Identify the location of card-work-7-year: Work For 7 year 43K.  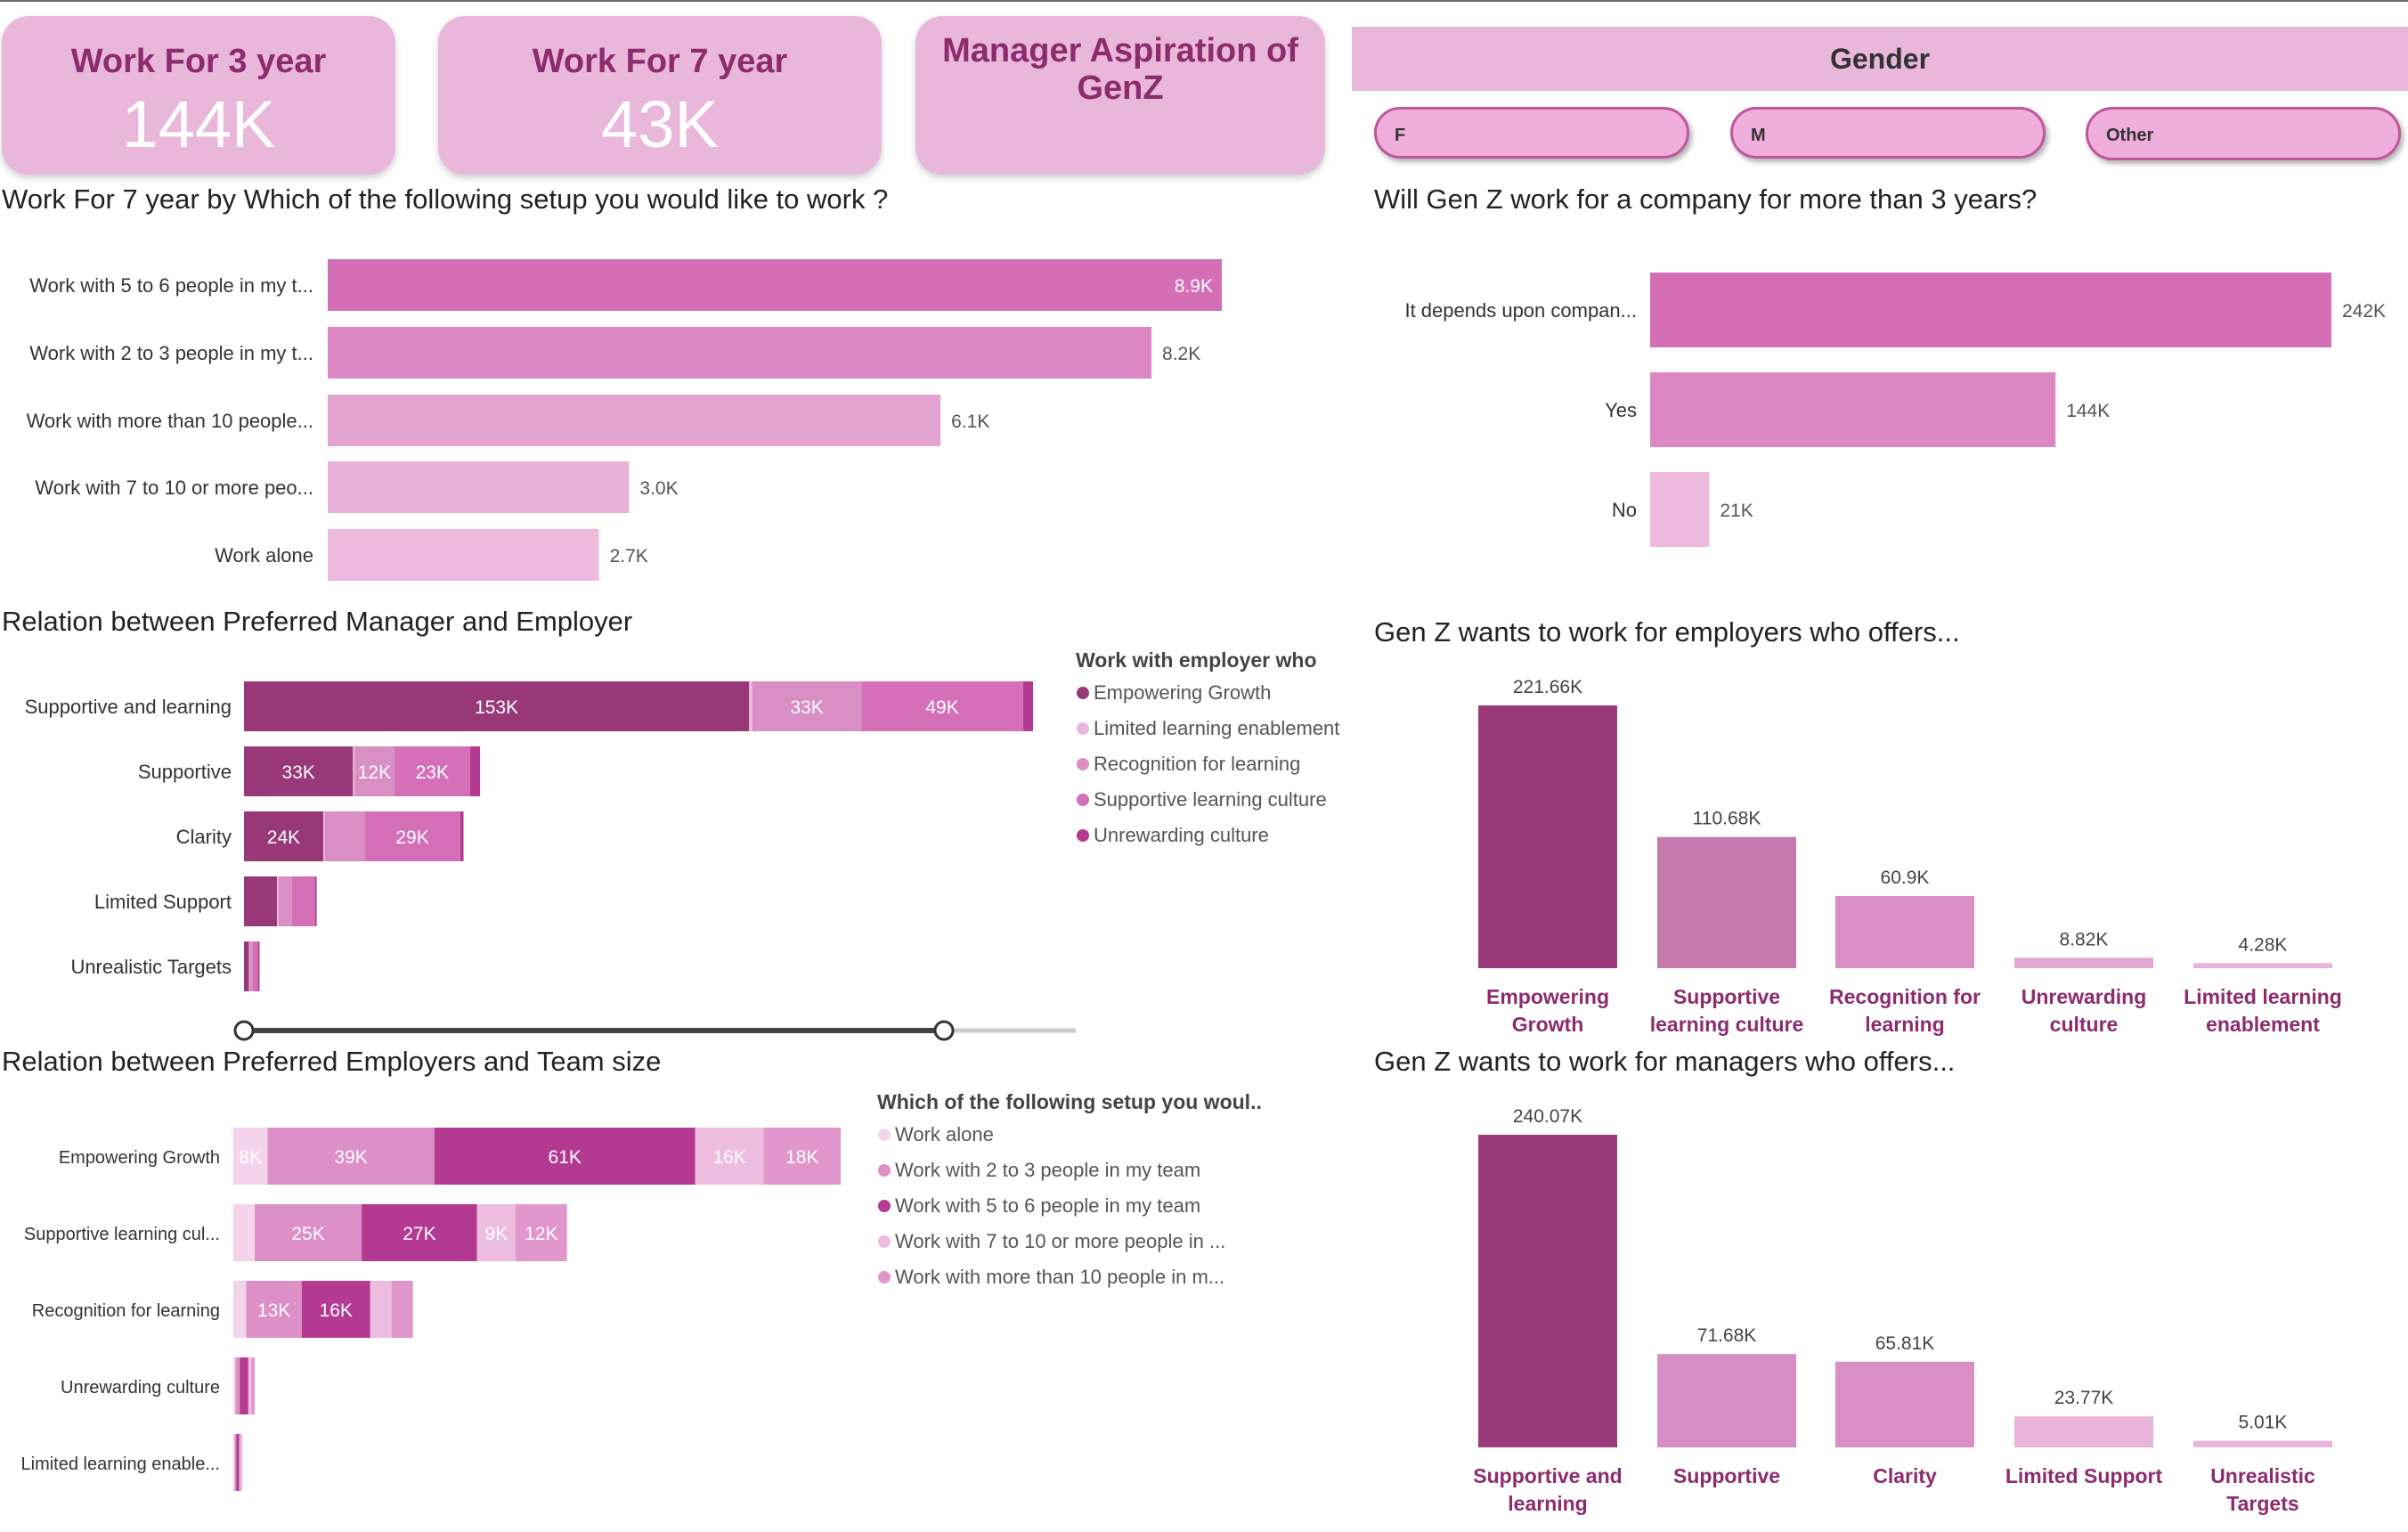
(660, 96).